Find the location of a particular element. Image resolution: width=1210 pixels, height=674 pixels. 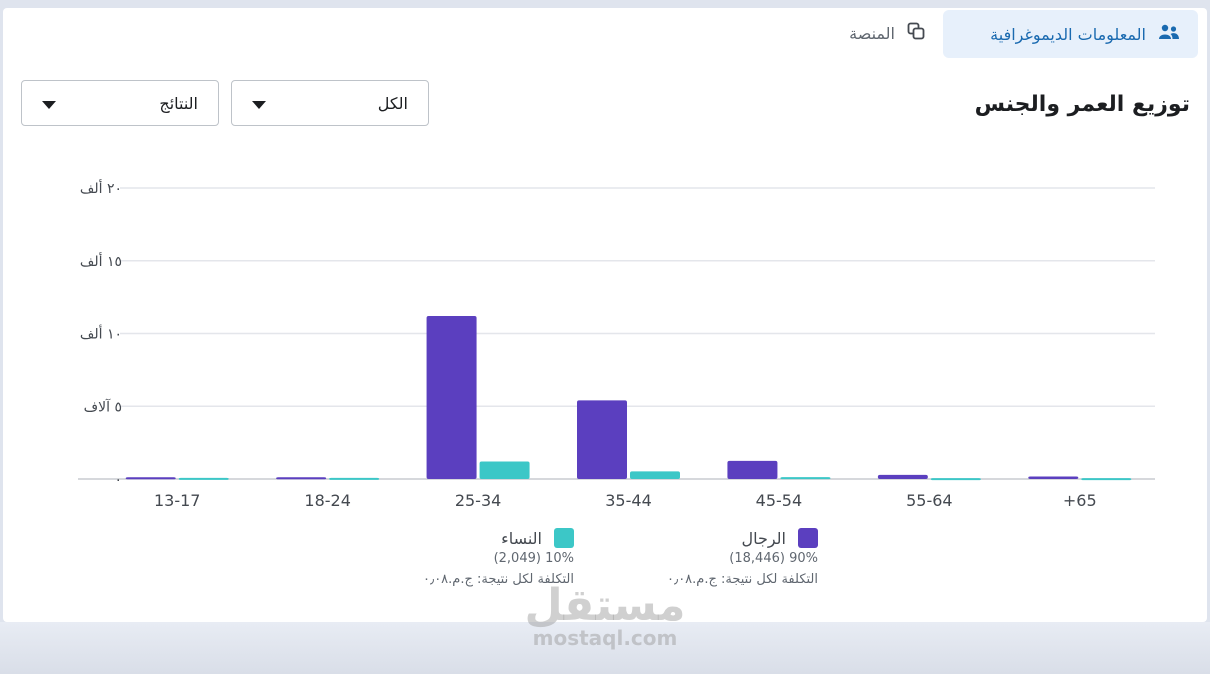

y-tick-label: ١٥ ألف is located at coordinates (101, 261).